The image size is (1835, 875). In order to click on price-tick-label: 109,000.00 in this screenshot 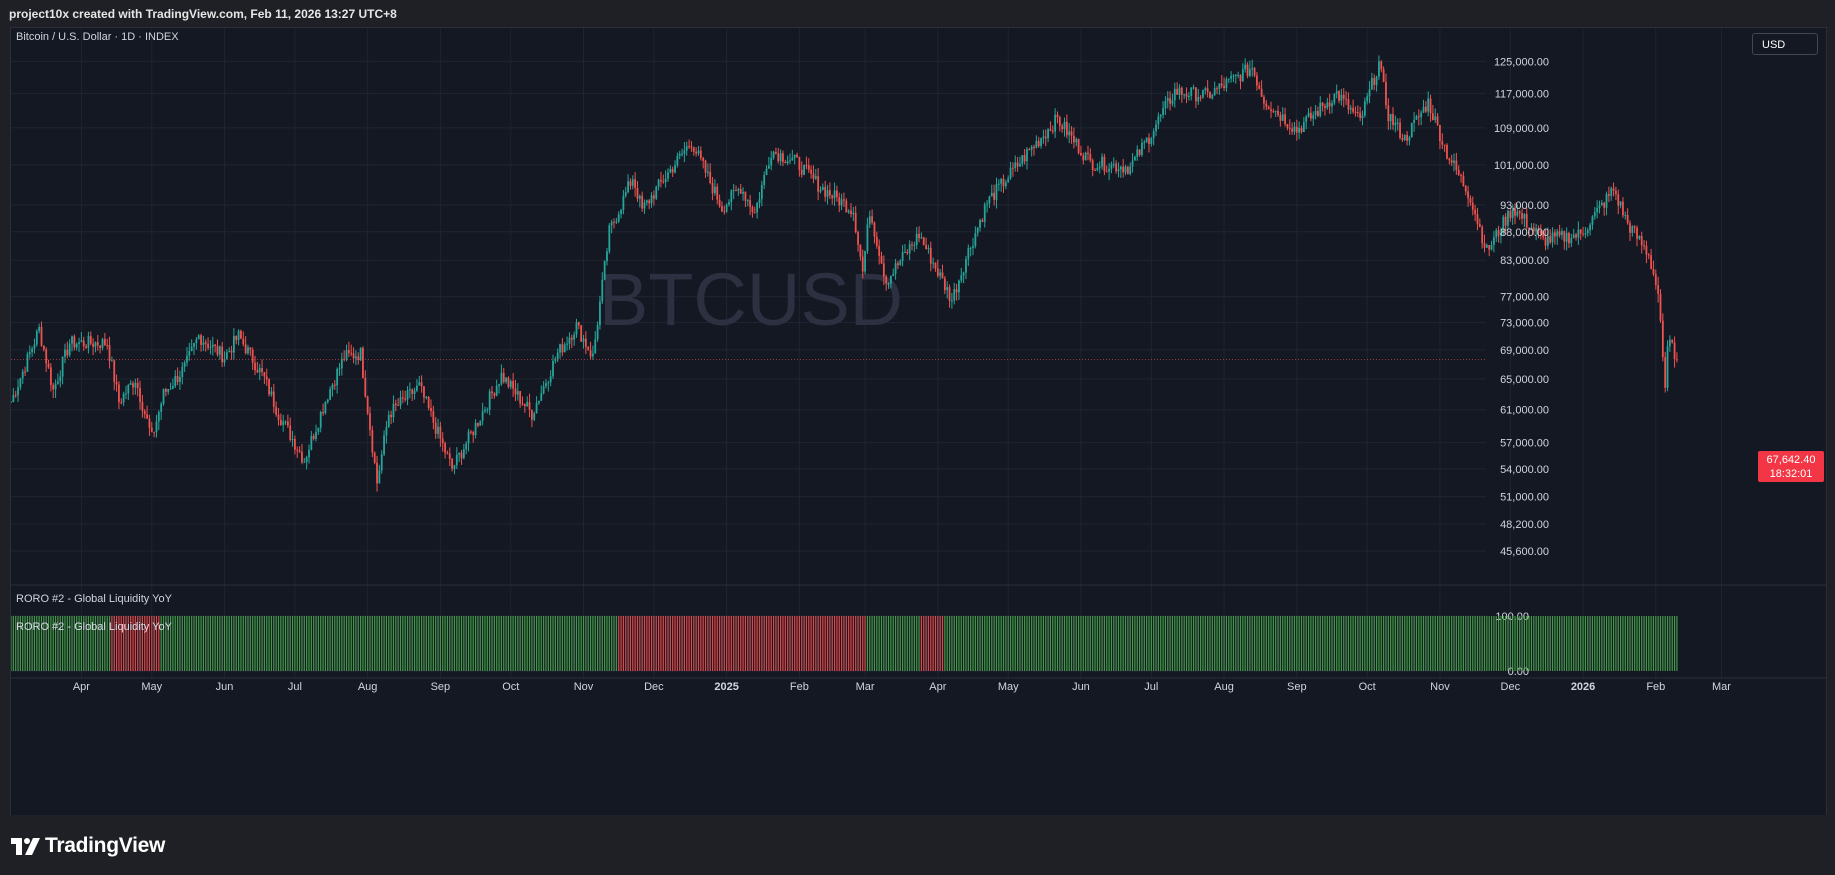, I will do `click(1521, 129)`.